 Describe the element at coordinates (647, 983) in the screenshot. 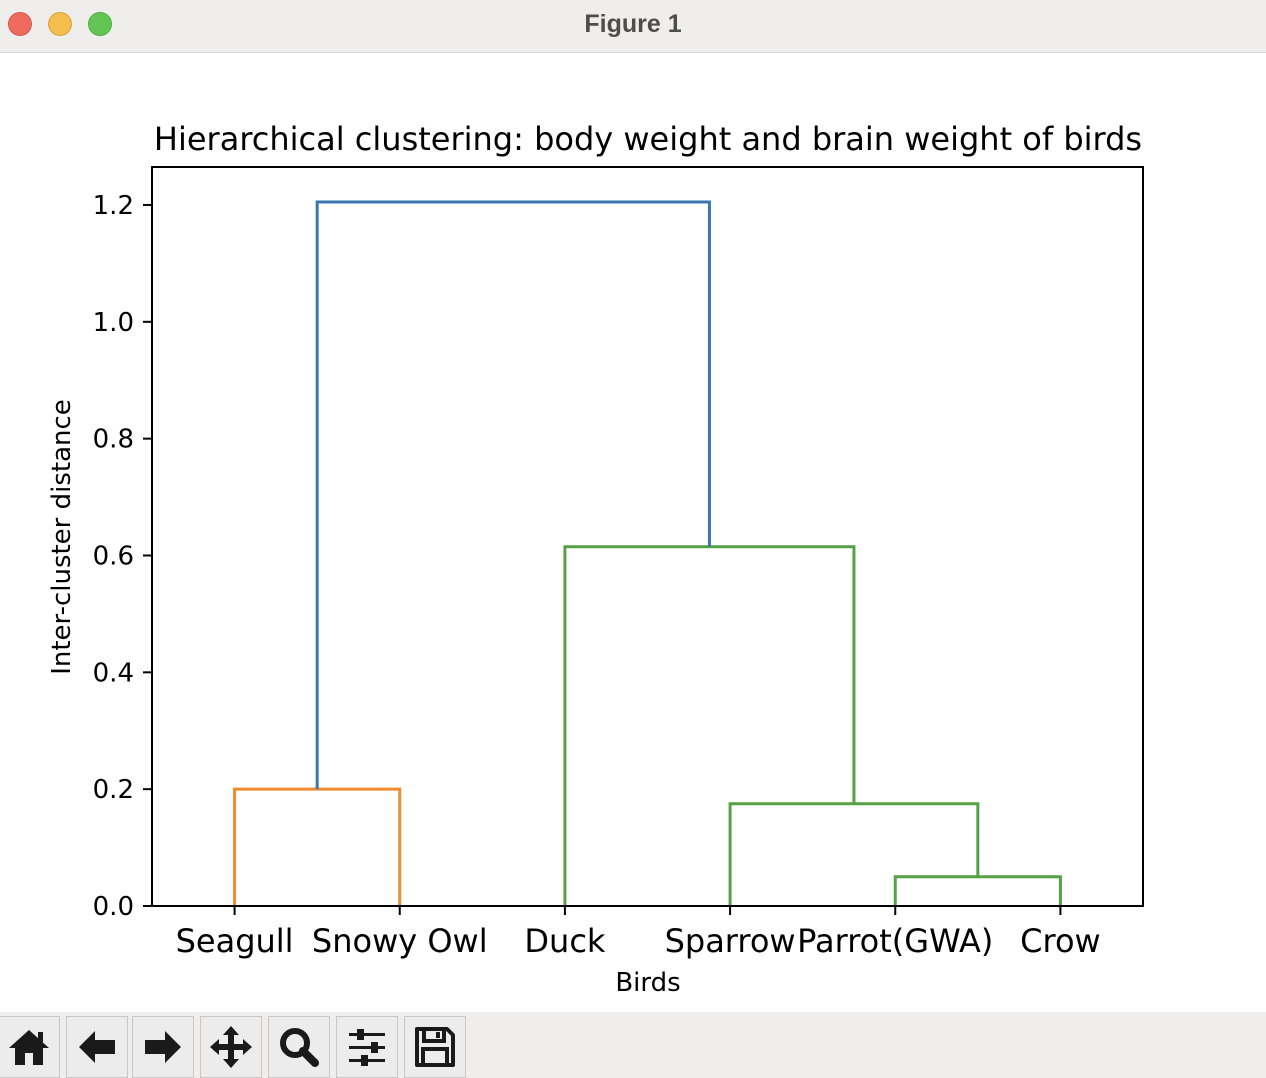

I see `x-axis-label: Birds` at that location.